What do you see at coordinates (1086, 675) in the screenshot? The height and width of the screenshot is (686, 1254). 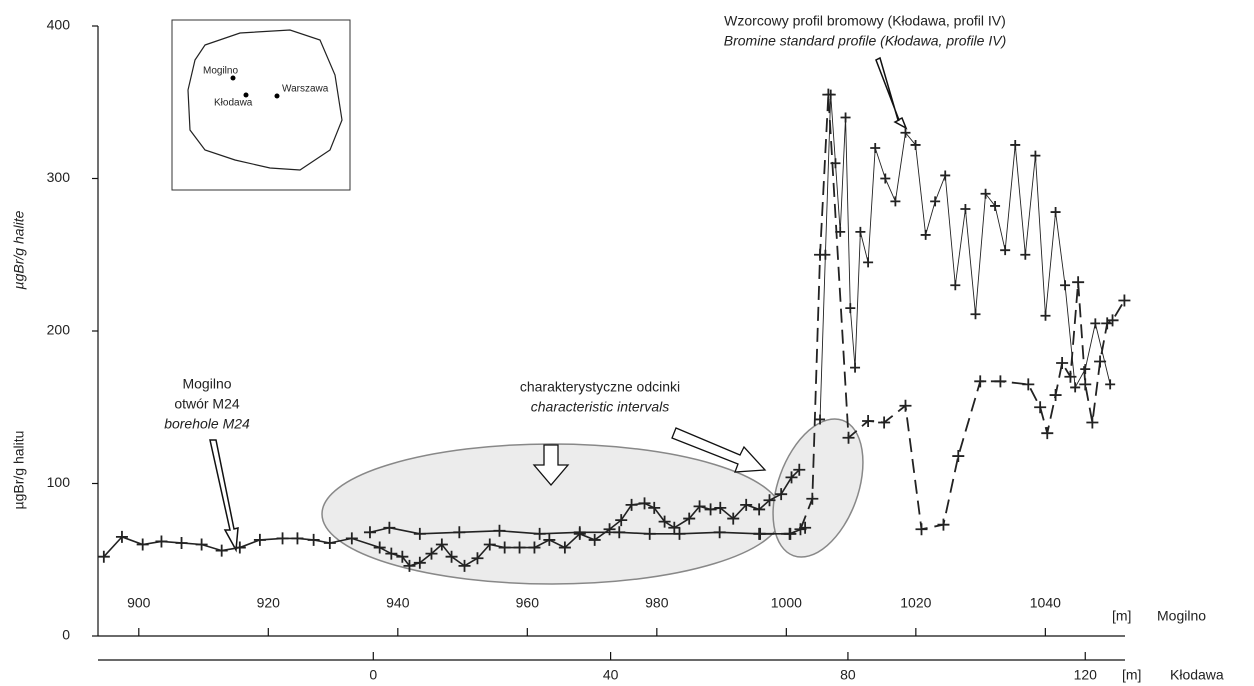 I see `x2-tick-label: 120` at bounding box center [1086, 675].